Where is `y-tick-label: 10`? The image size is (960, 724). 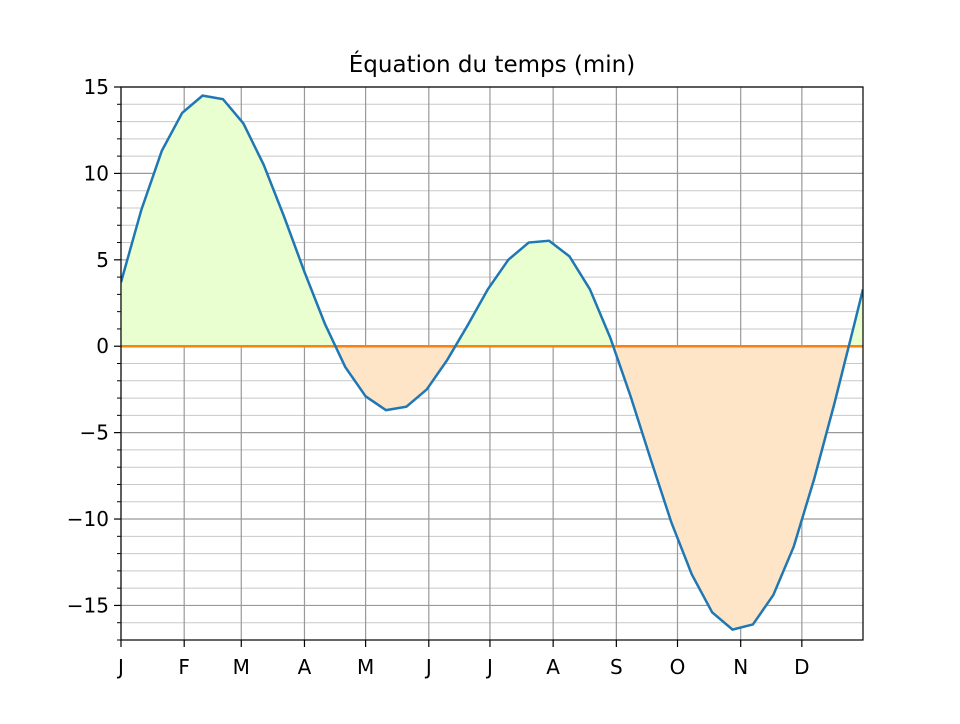 y-tick-label: 10 is located at coordinates (96, 173).